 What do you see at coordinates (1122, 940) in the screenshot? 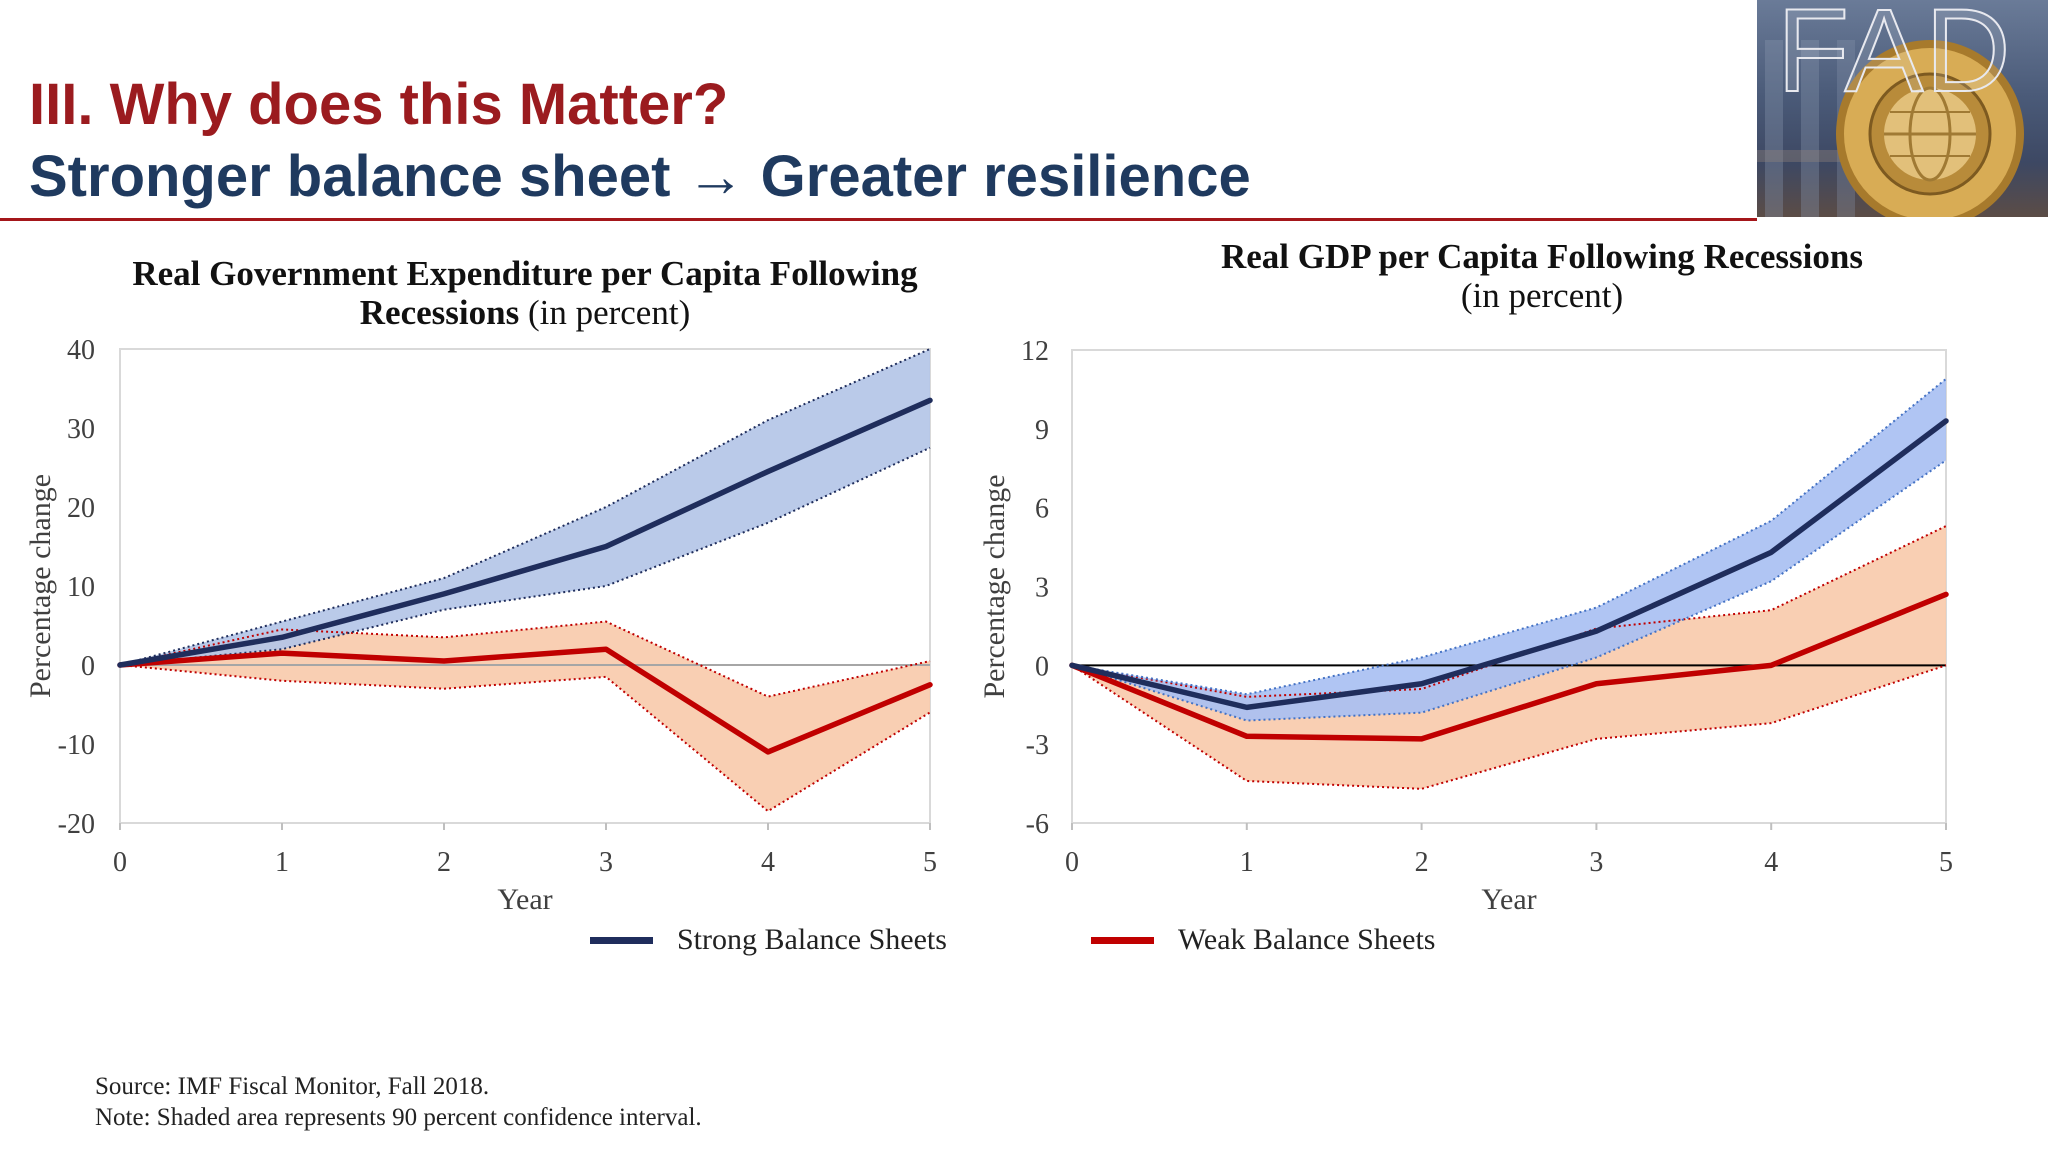
I see `legend-swatch-weak` at bounding box center [1122, 940].